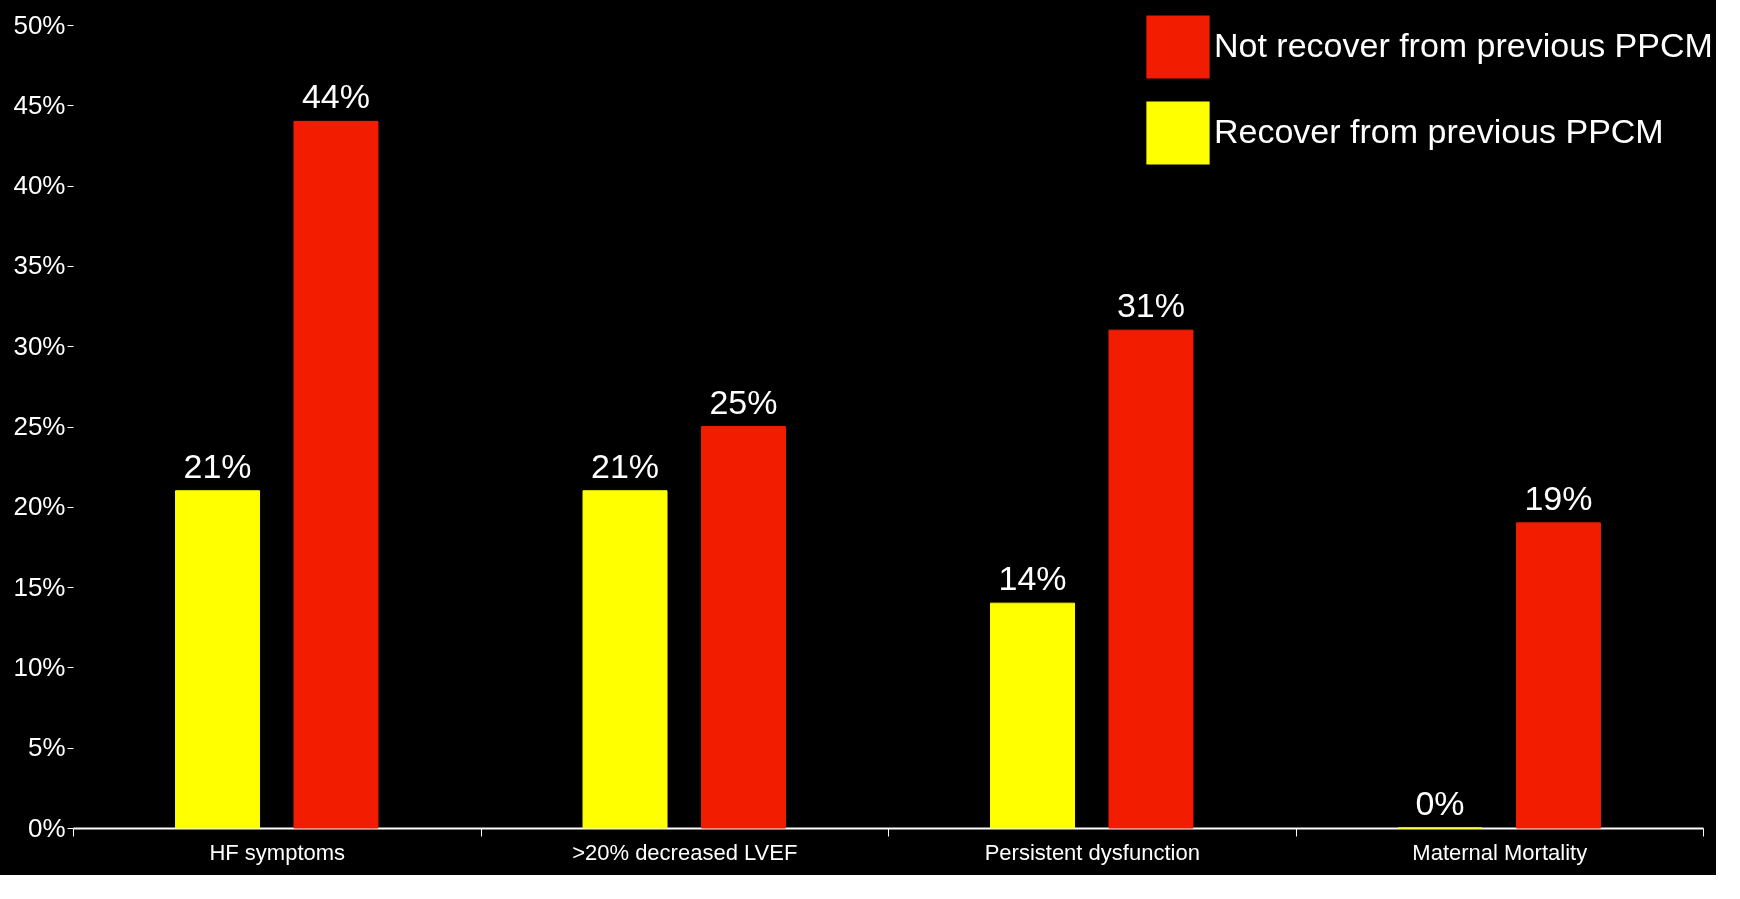 This screenshot has width=1740, height=899. What do you see at coordinates (1092, 852) in the screenshot?
I see `x-tick-label: Persistent dysfunction` at bounding box center [1092, 852].